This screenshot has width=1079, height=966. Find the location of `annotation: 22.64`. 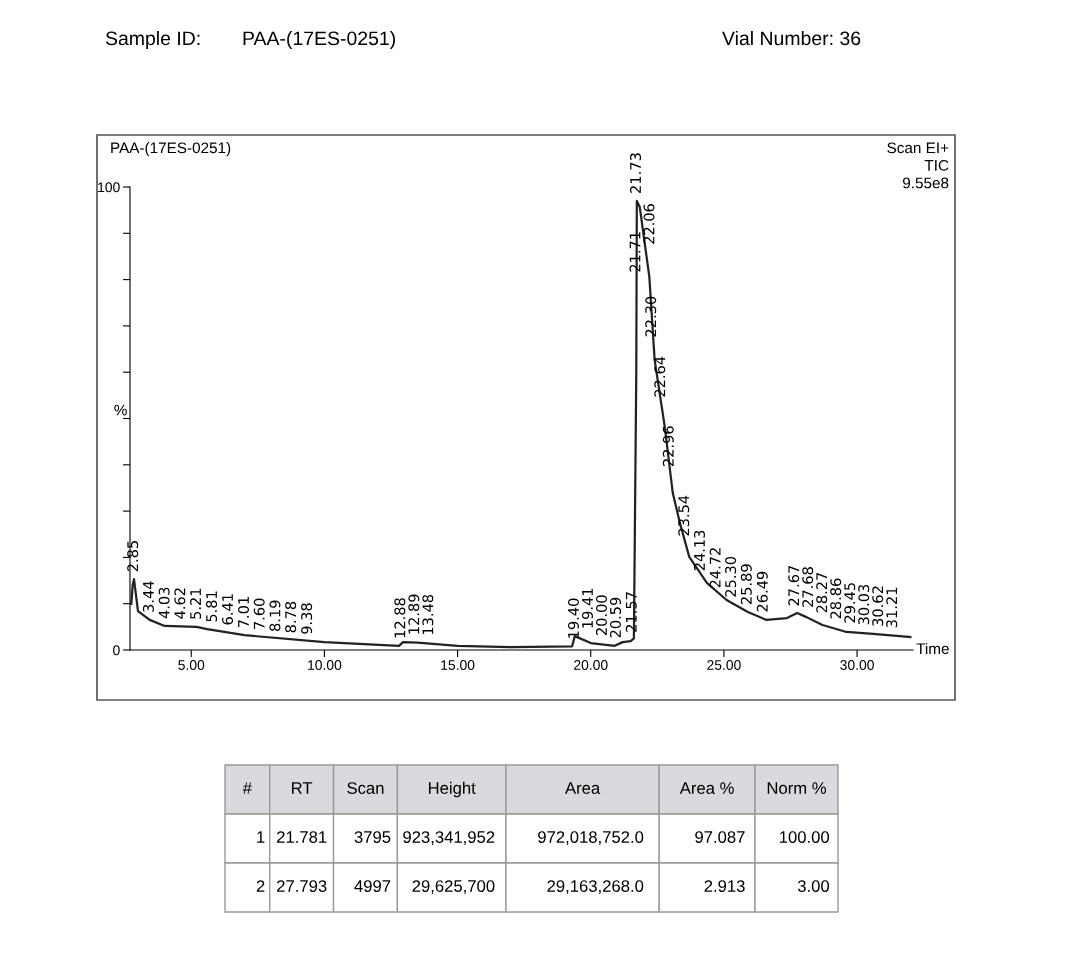

annotation: 22.64 is located at coordinates (660, 376).